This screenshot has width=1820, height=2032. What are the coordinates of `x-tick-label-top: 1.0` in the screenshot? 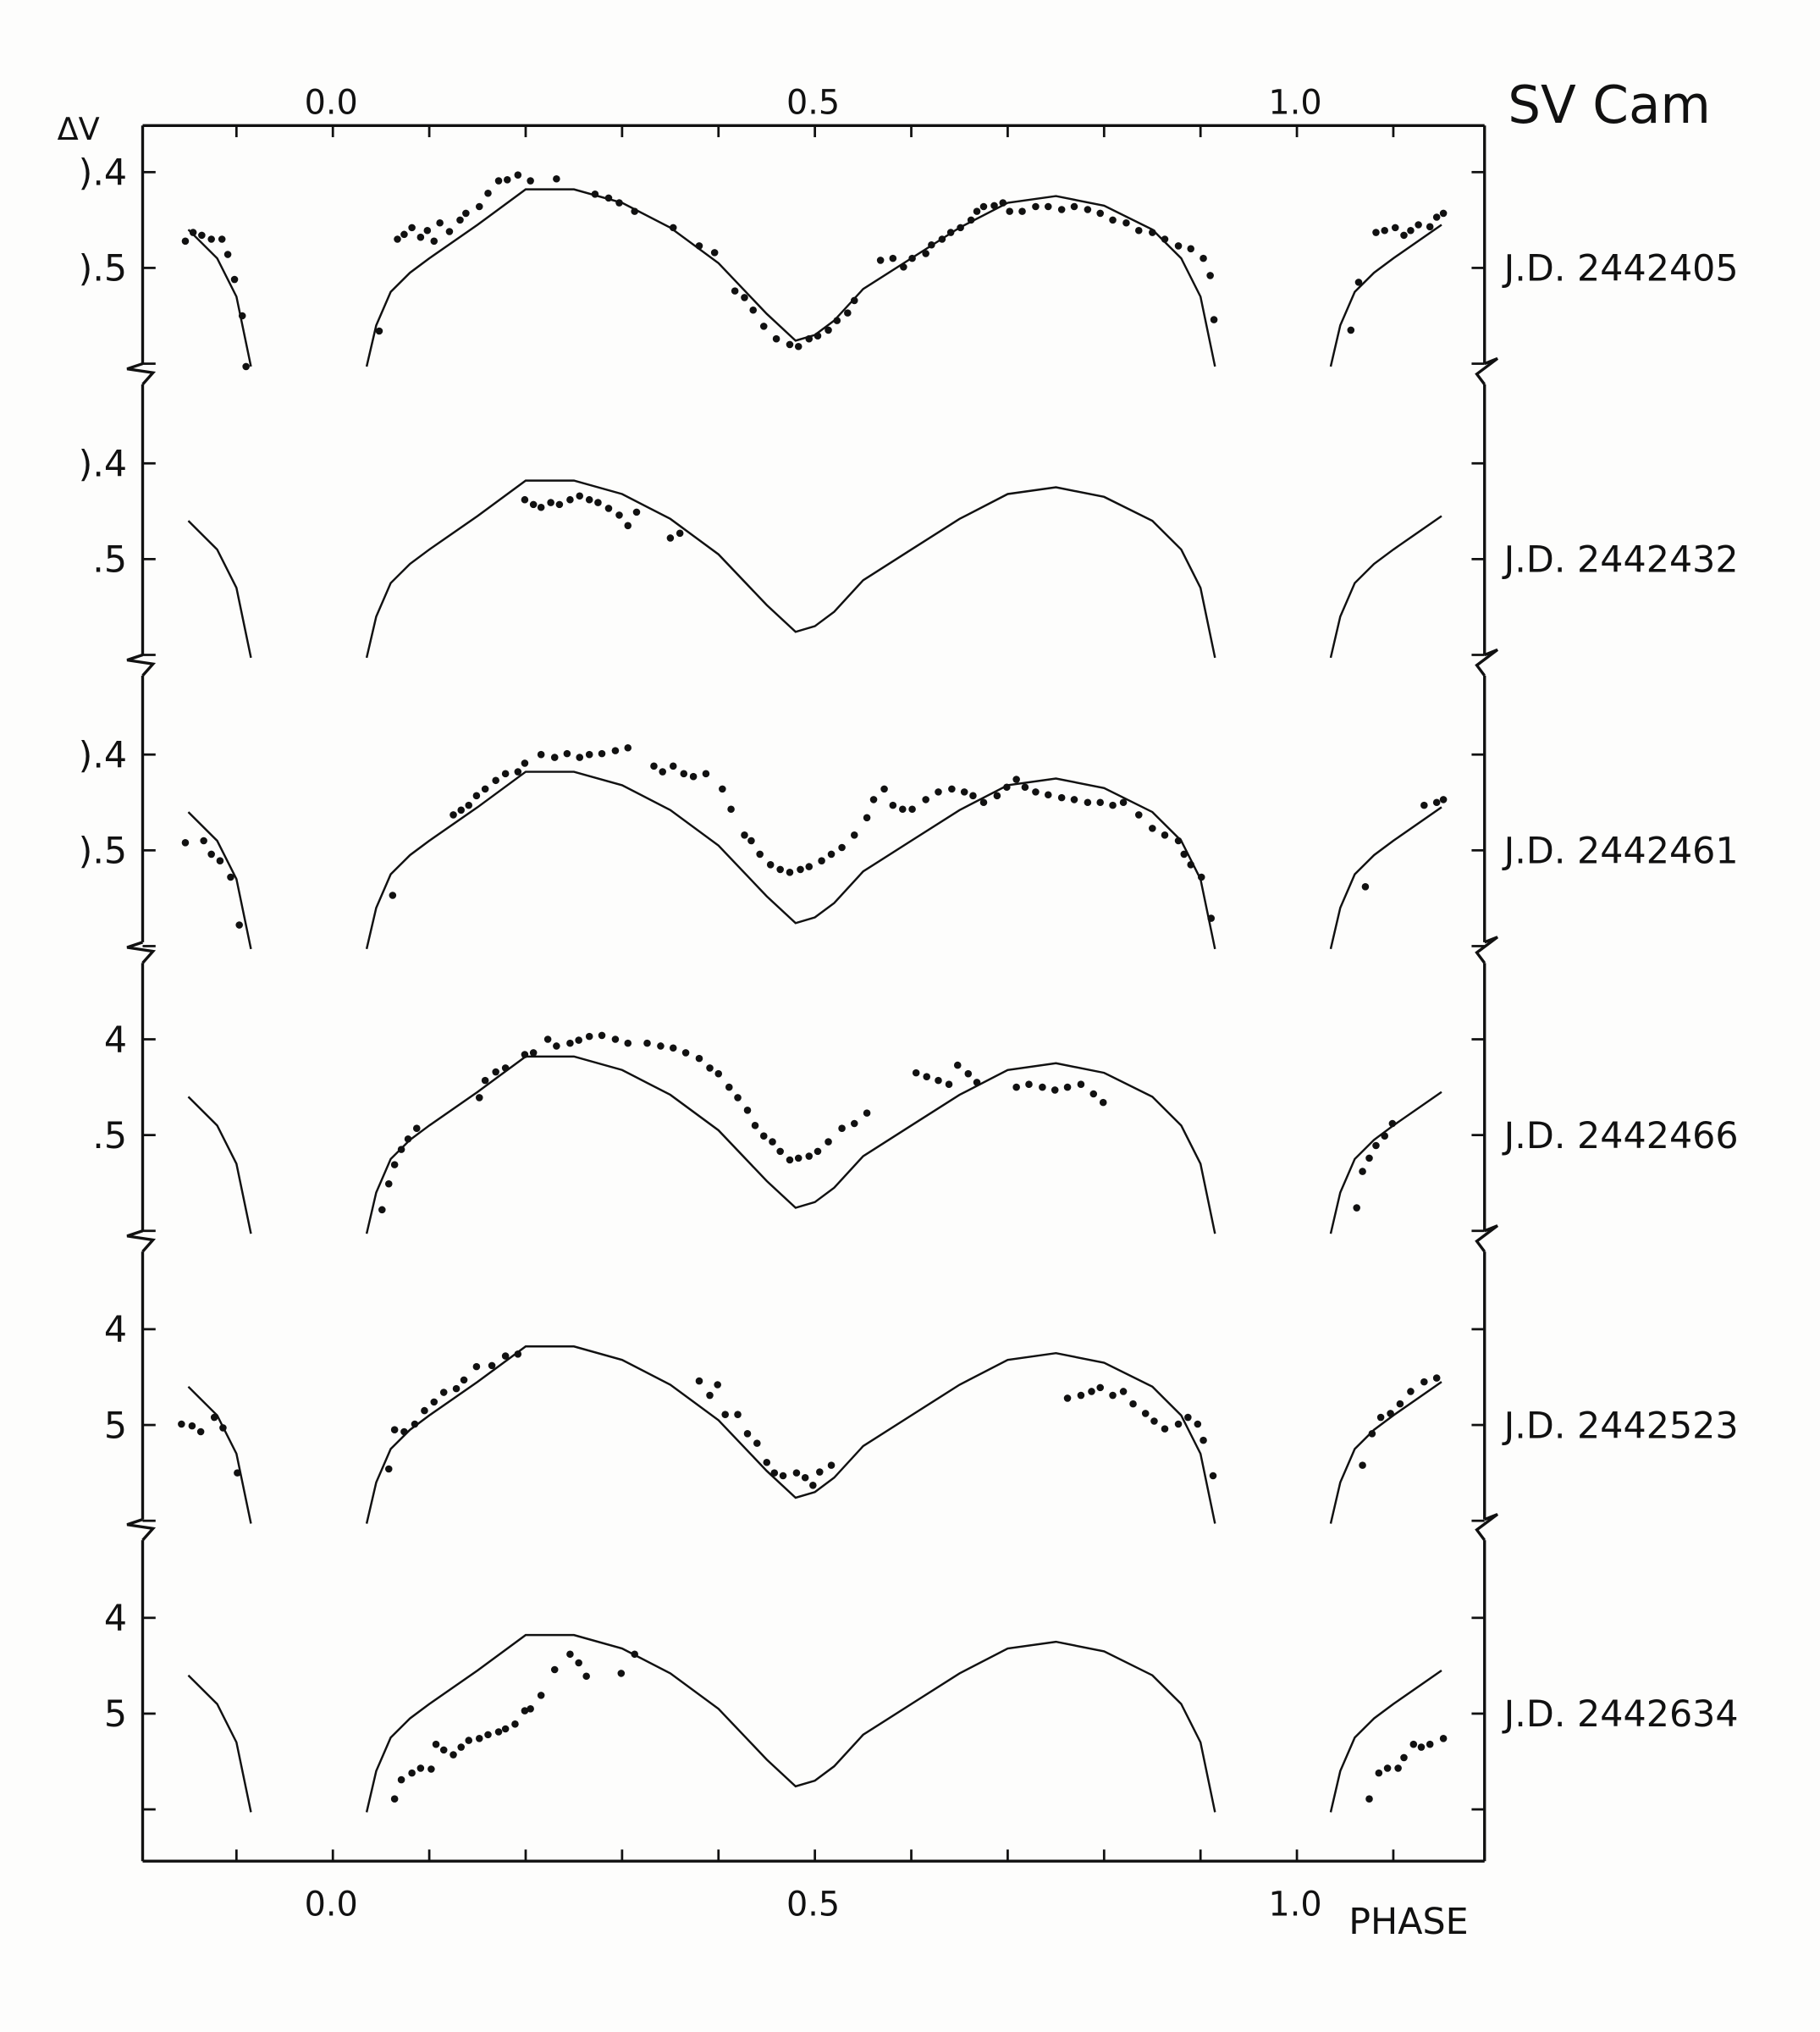 It's located at (1294, 103).